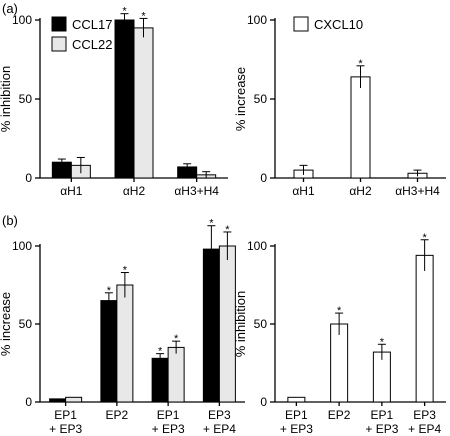 The height and width of the screenshot is (436, 450). Describe the element at coordinates (10, 220) in the screenshot. I see `panel-label-b: (b)` at that location.